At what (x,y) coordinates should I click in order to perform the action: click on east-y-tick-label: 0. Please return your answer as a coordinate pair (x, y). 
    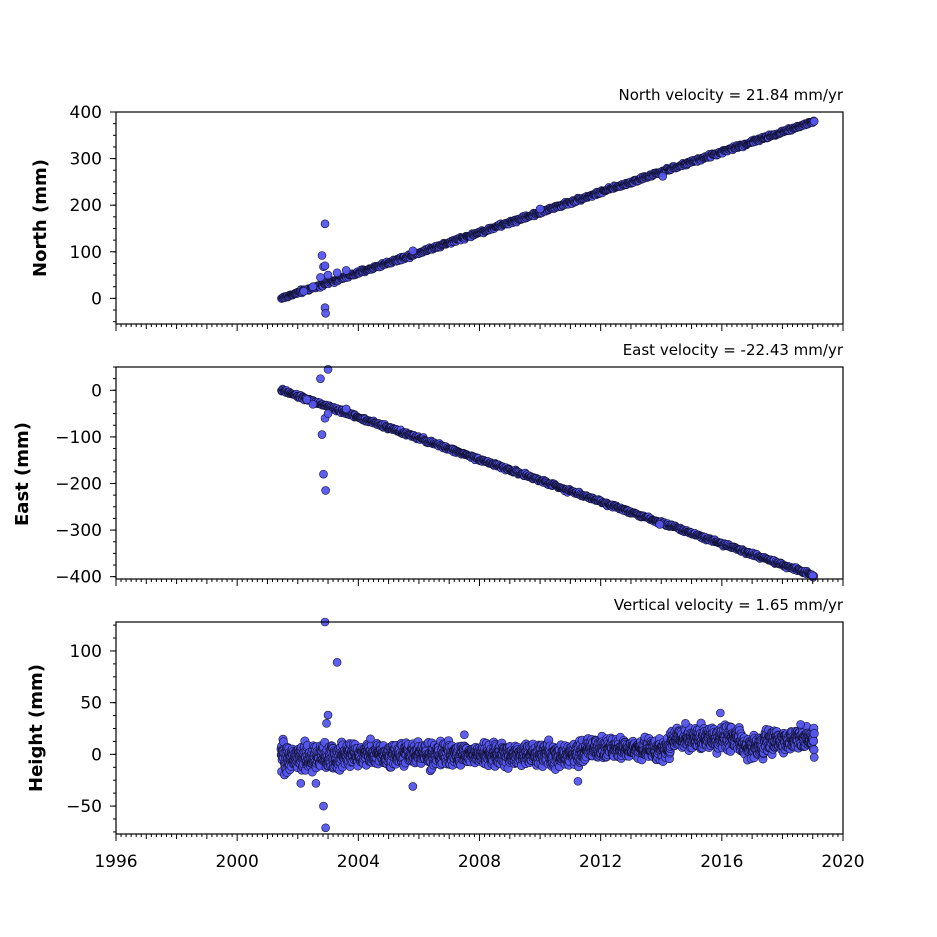
    Looking at the image, I should click on (96, 391).